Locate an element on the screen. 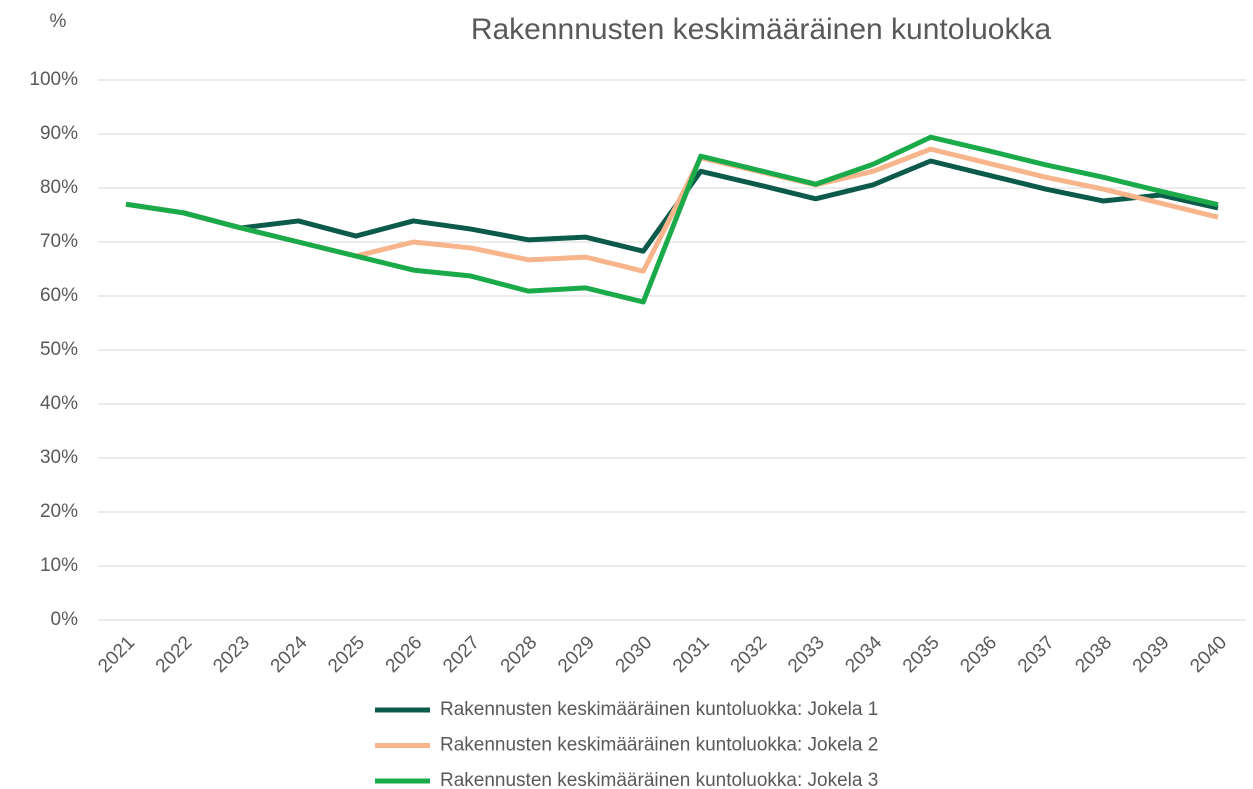  y-tick-label: 40% is located at coordinates (59, 403).